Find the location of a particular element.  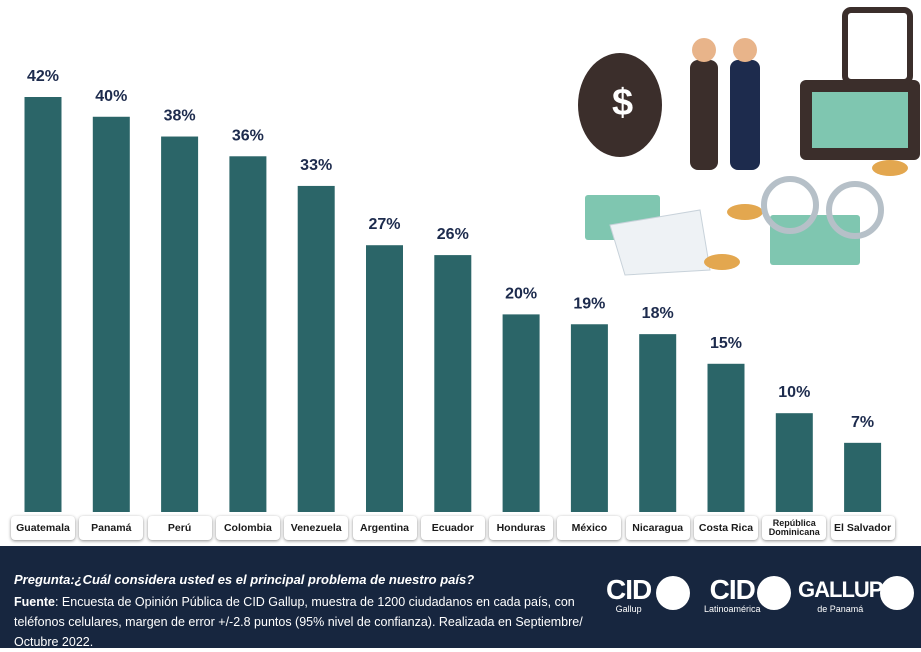

logo: CID Latinoamérica is located at coordinates (732, 594).